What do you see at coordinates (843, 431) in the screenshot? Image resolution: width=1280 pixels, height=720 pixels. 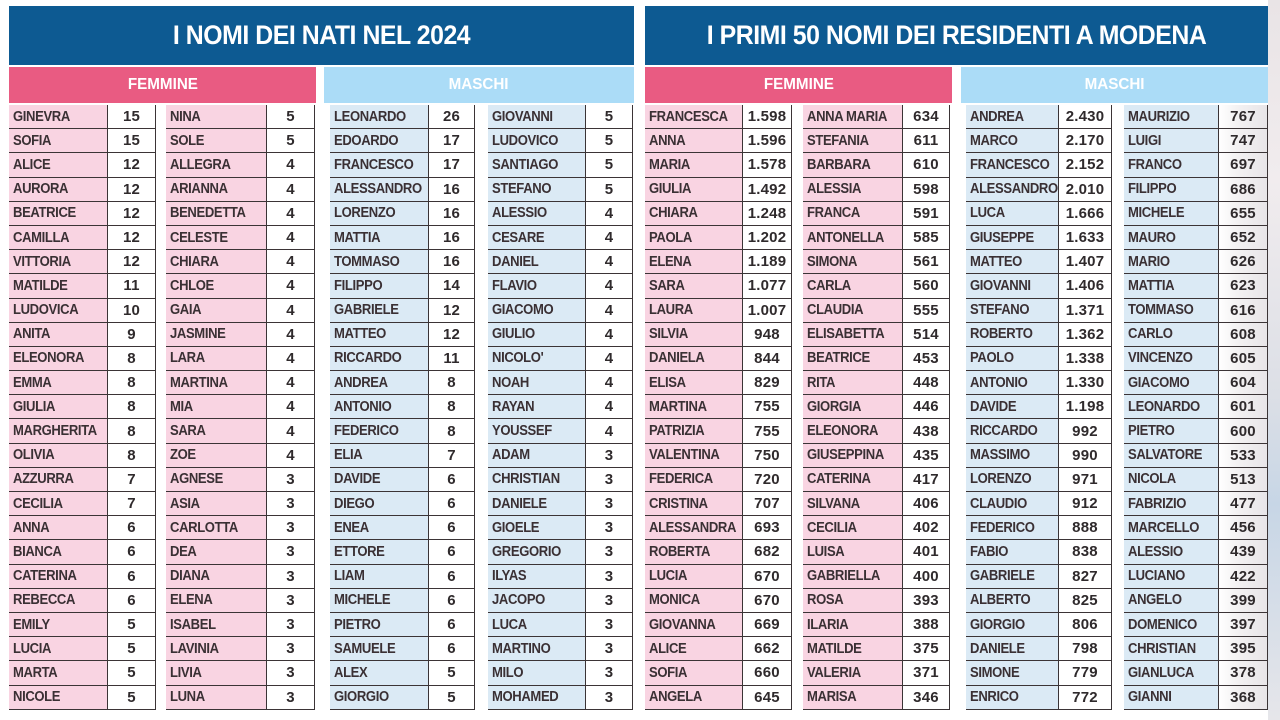 I see `name-text: ELEONORA` at bounding box center [843, 431].